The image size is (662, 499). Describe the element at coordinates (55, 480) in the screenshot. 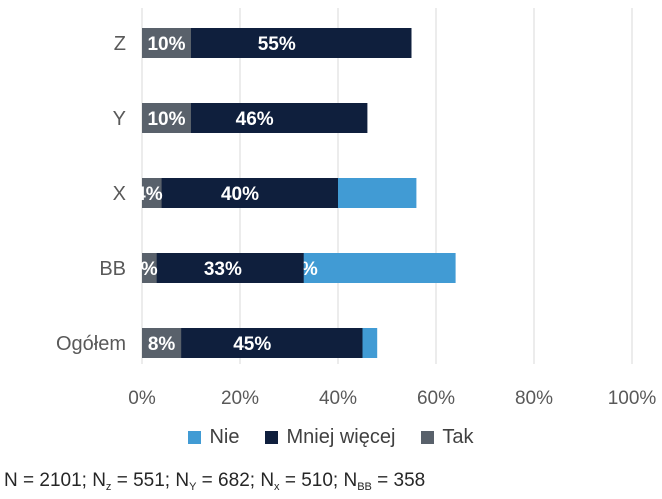

I see `footnote-text: N = 2101; N` at that location.